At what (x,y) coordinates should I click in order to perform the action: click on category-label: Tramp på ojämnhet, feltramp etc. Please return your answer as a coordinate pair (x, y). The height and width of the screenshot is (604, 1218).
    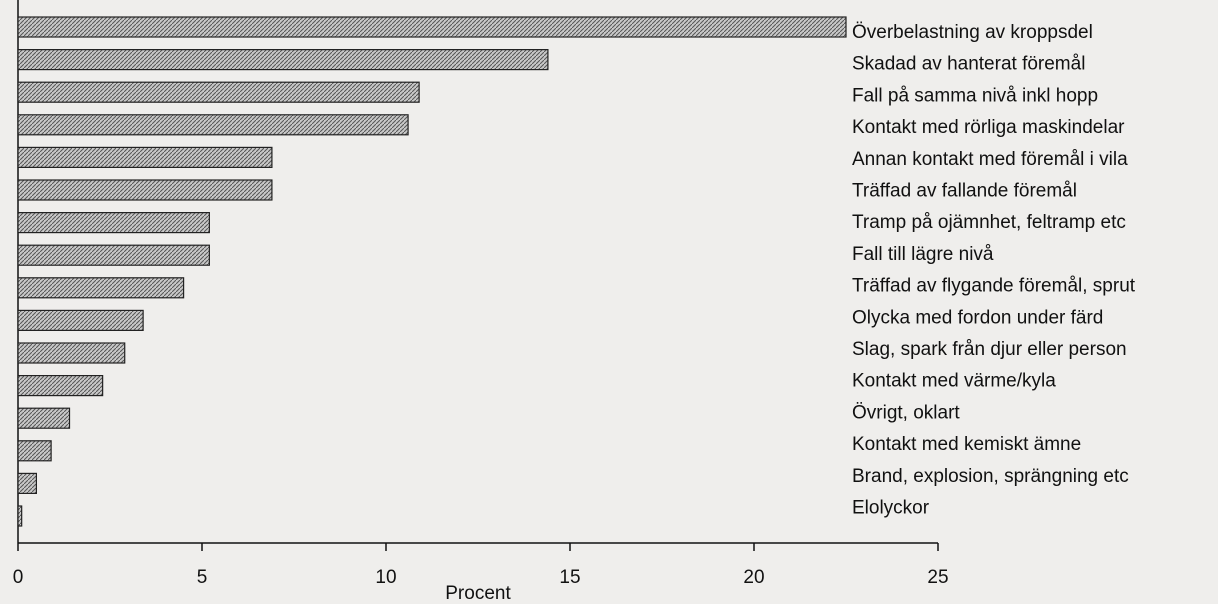
    Looking at the image, I should click on (989, 222).